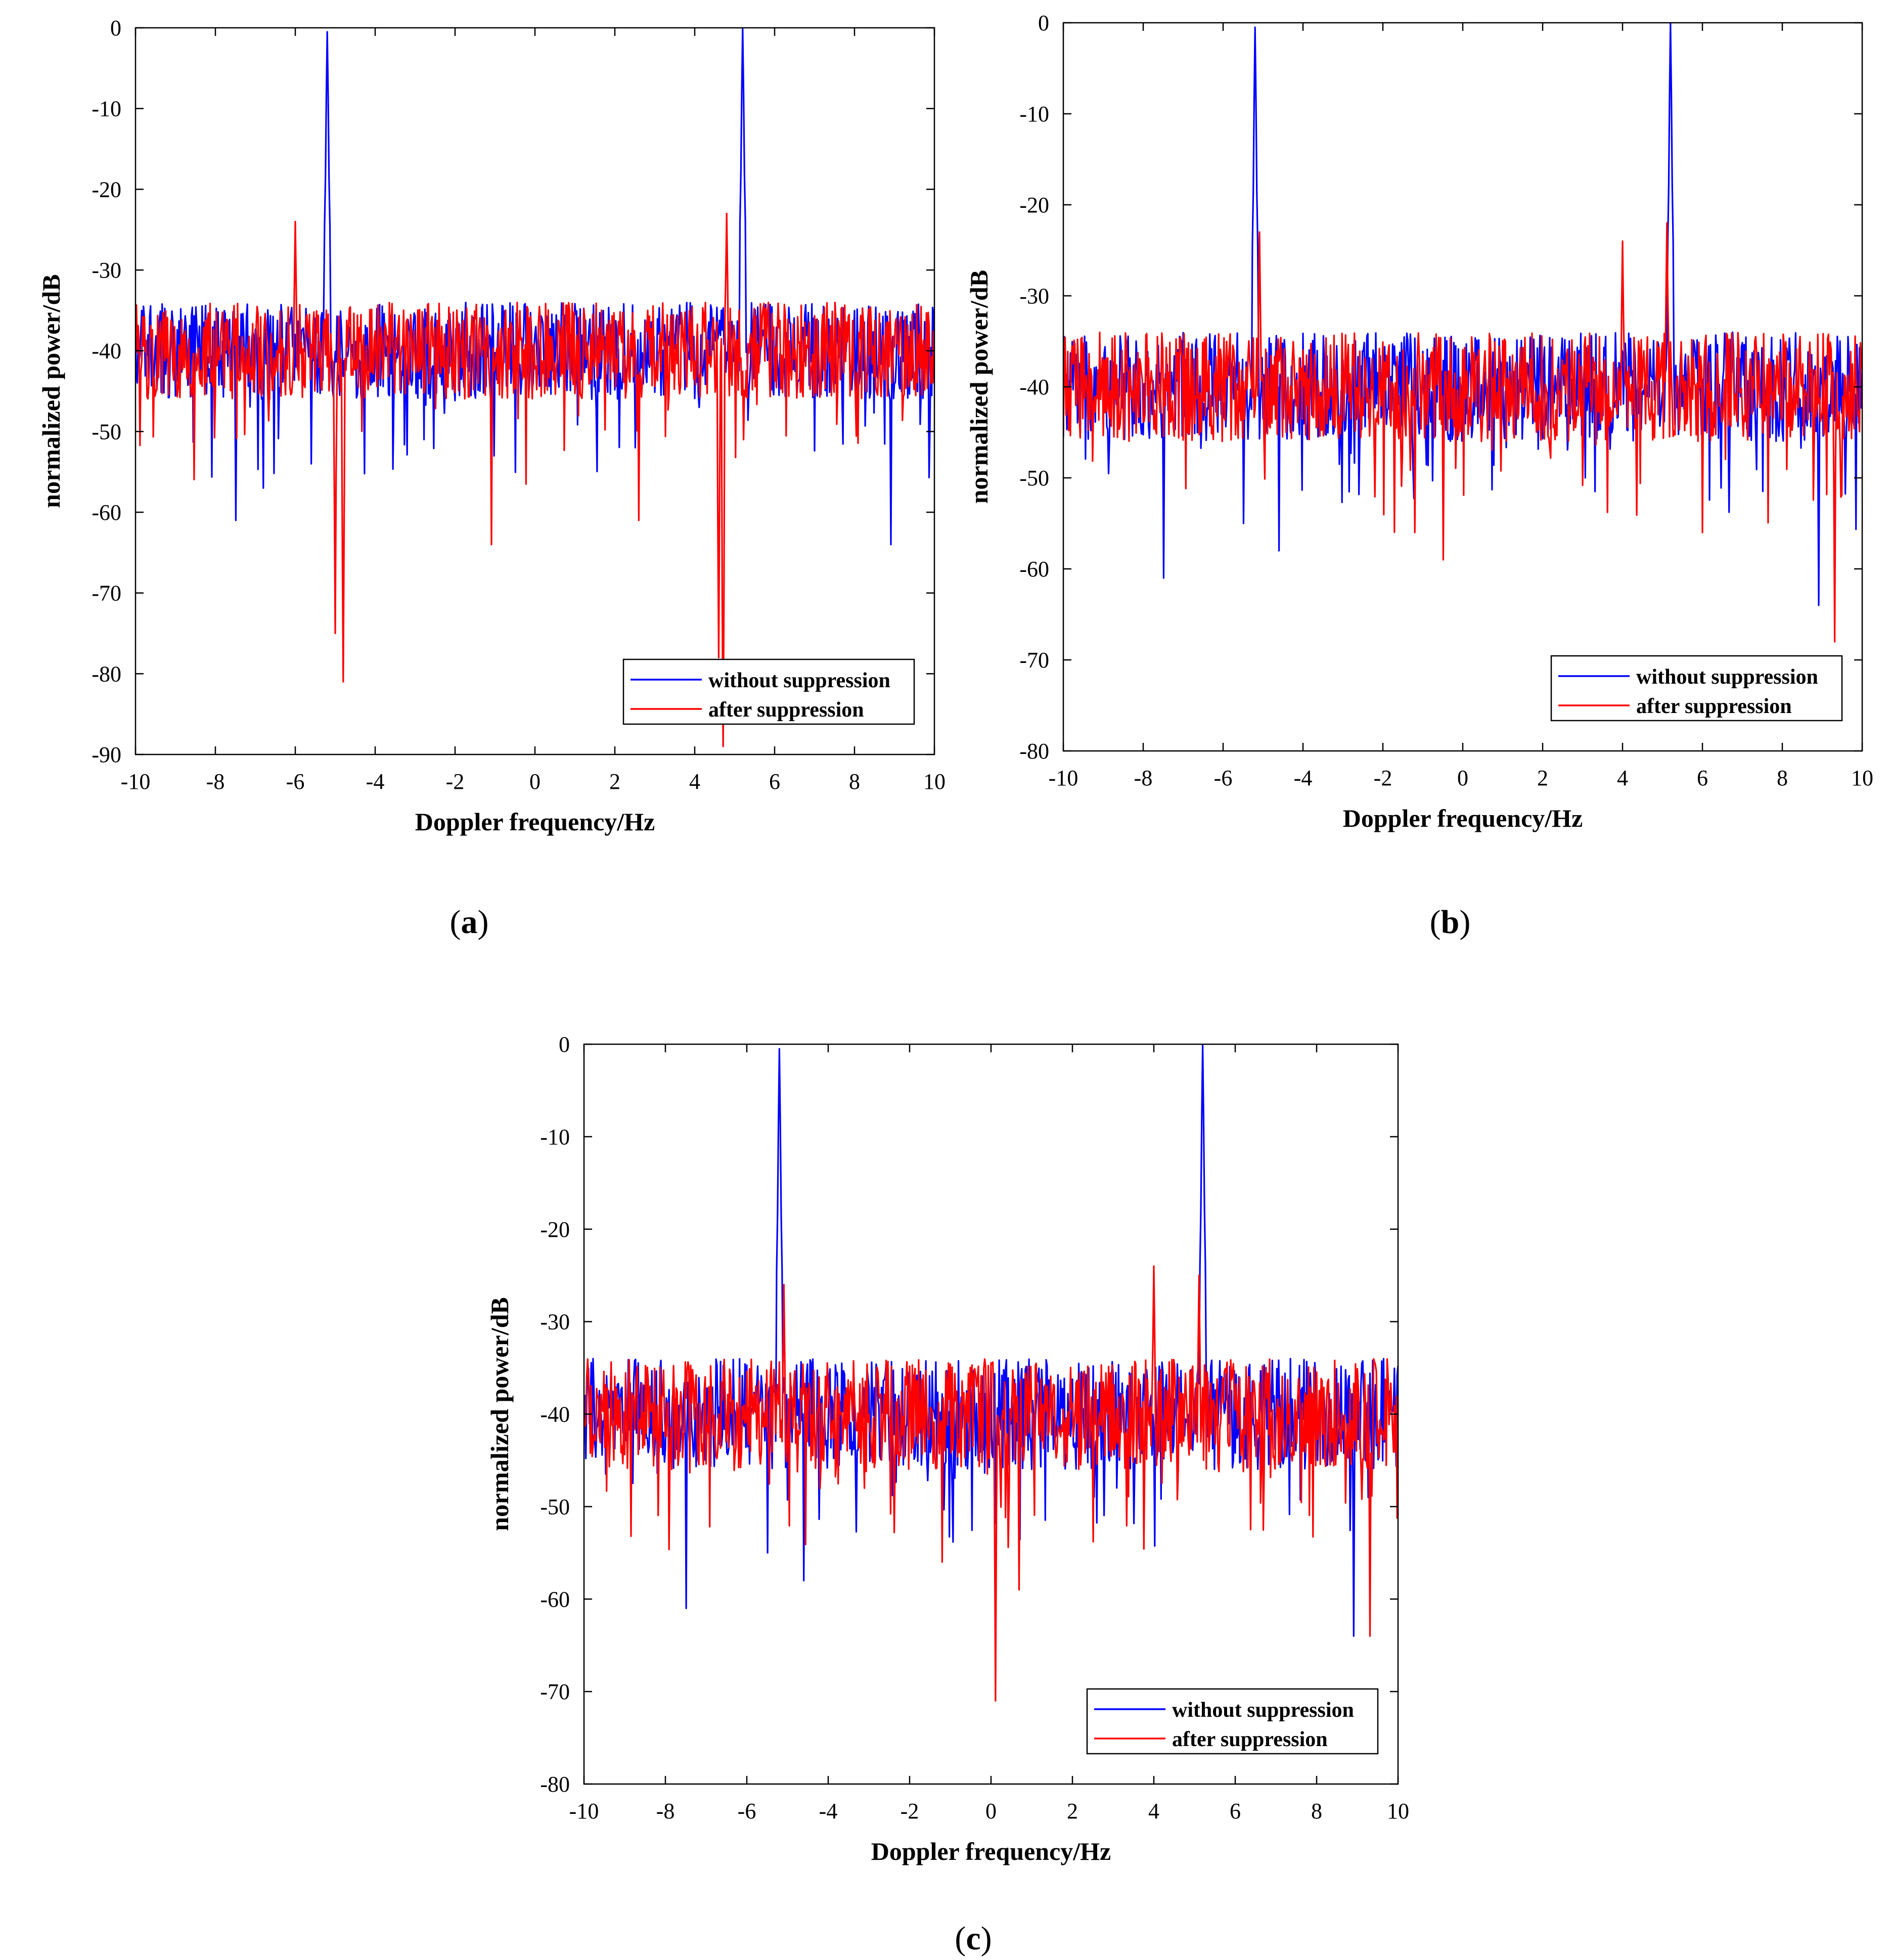 The height and width of the screenshot is (1960, 1889). Describe the element at coordinates (1450, 922) in the screenshot. I see `panel-caption: (b)` at that location.